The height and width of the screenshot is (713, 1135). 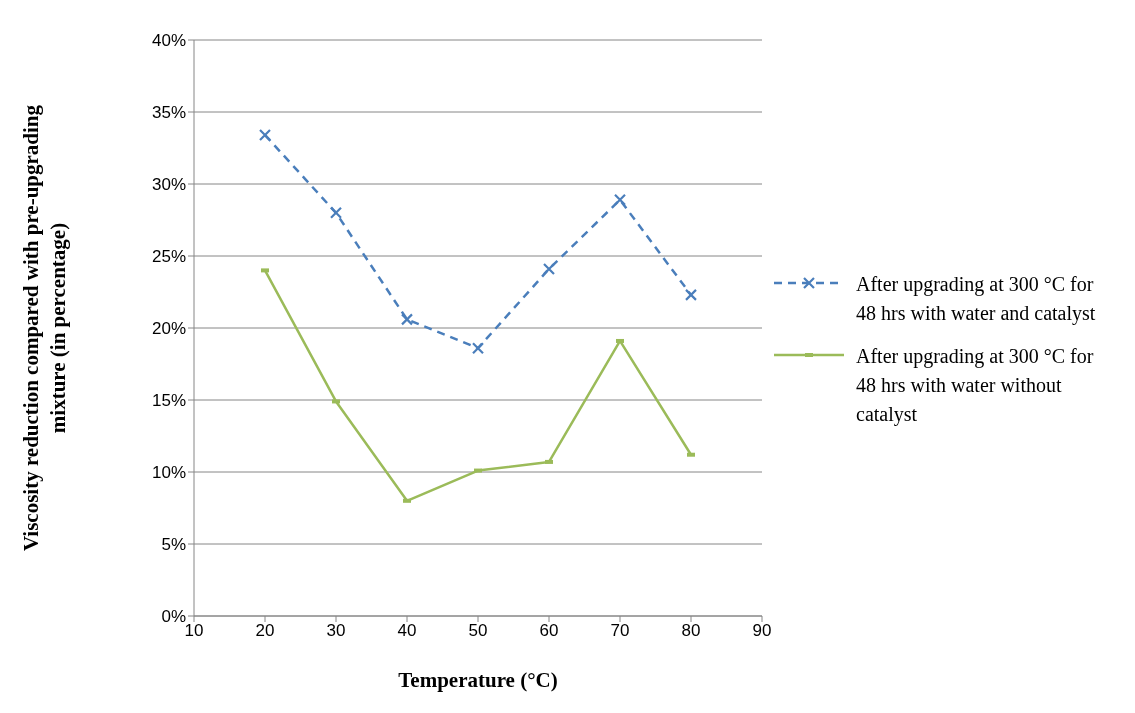 I want to click on y-tick-label: 0%, so click(x=173, y=617).